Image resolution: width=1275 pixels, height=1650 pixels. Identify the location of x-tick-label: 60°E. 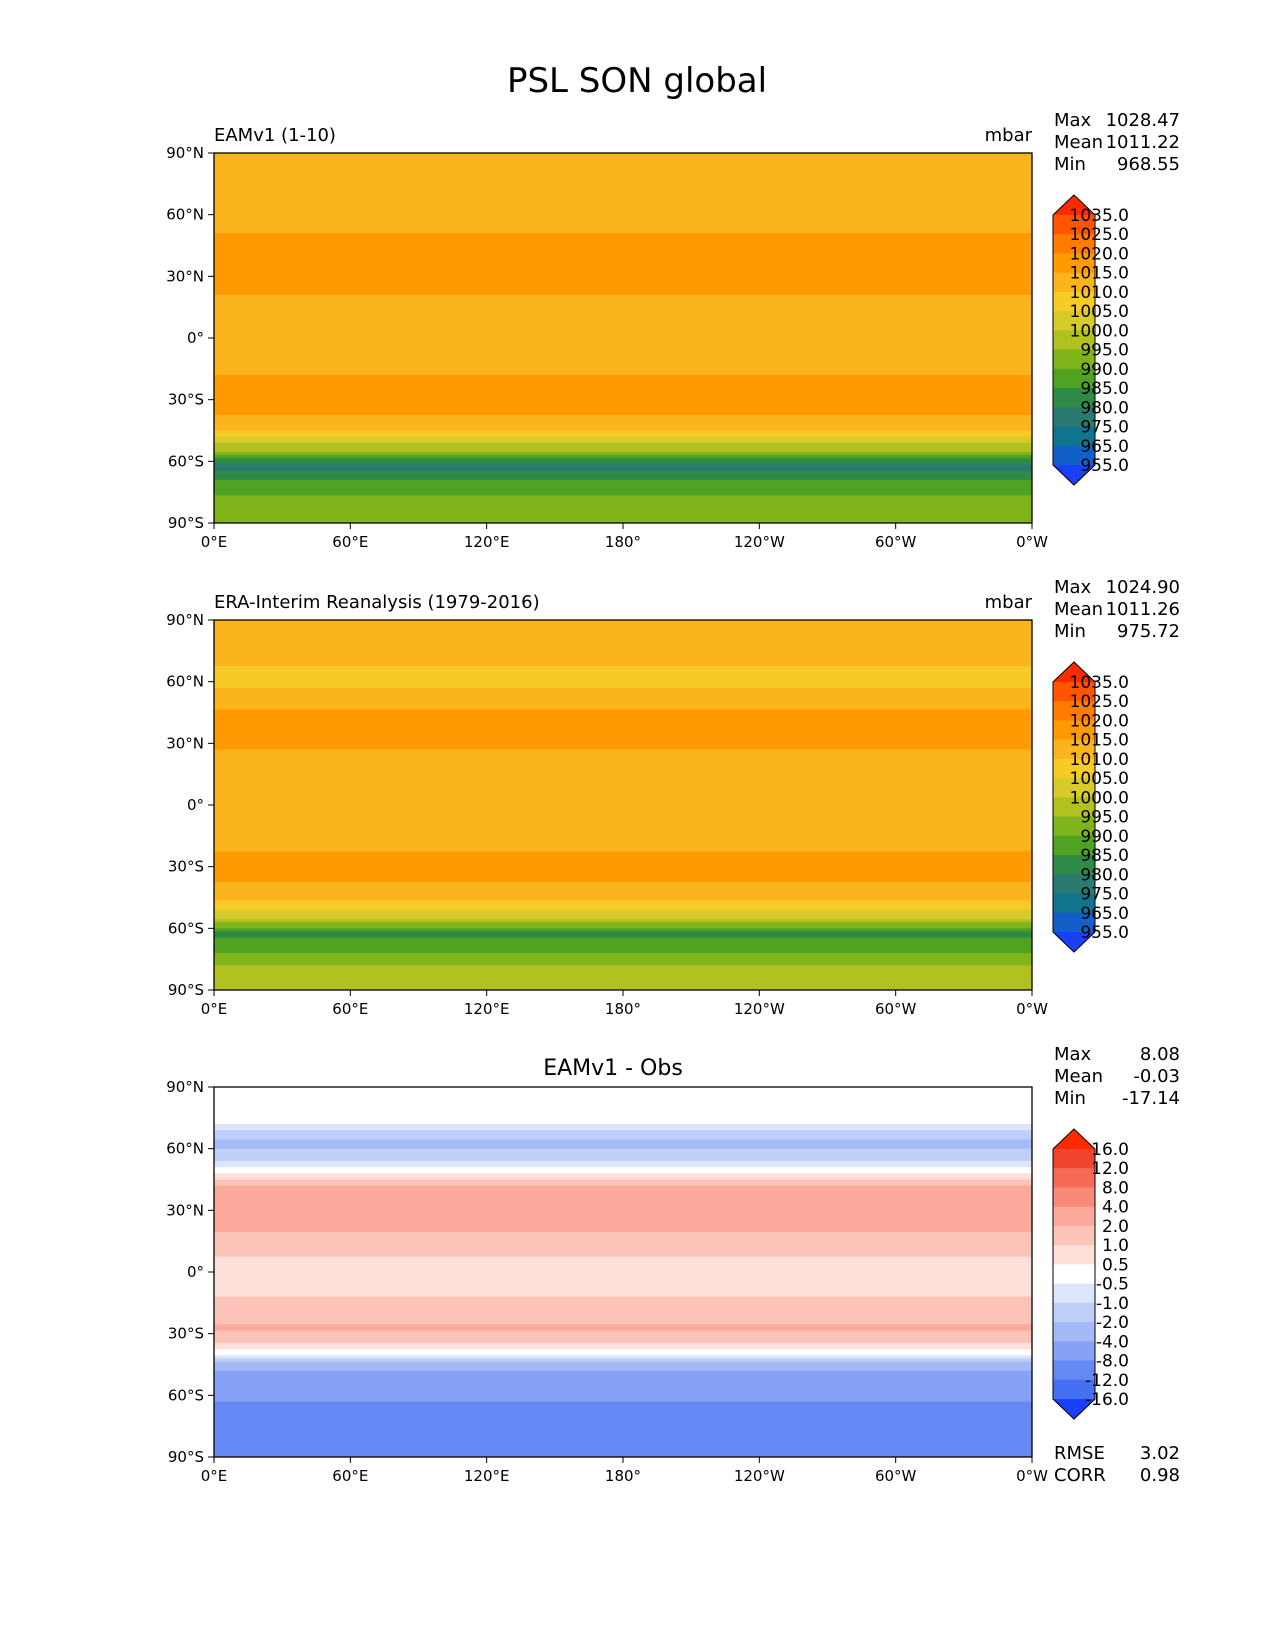
(350, 542).